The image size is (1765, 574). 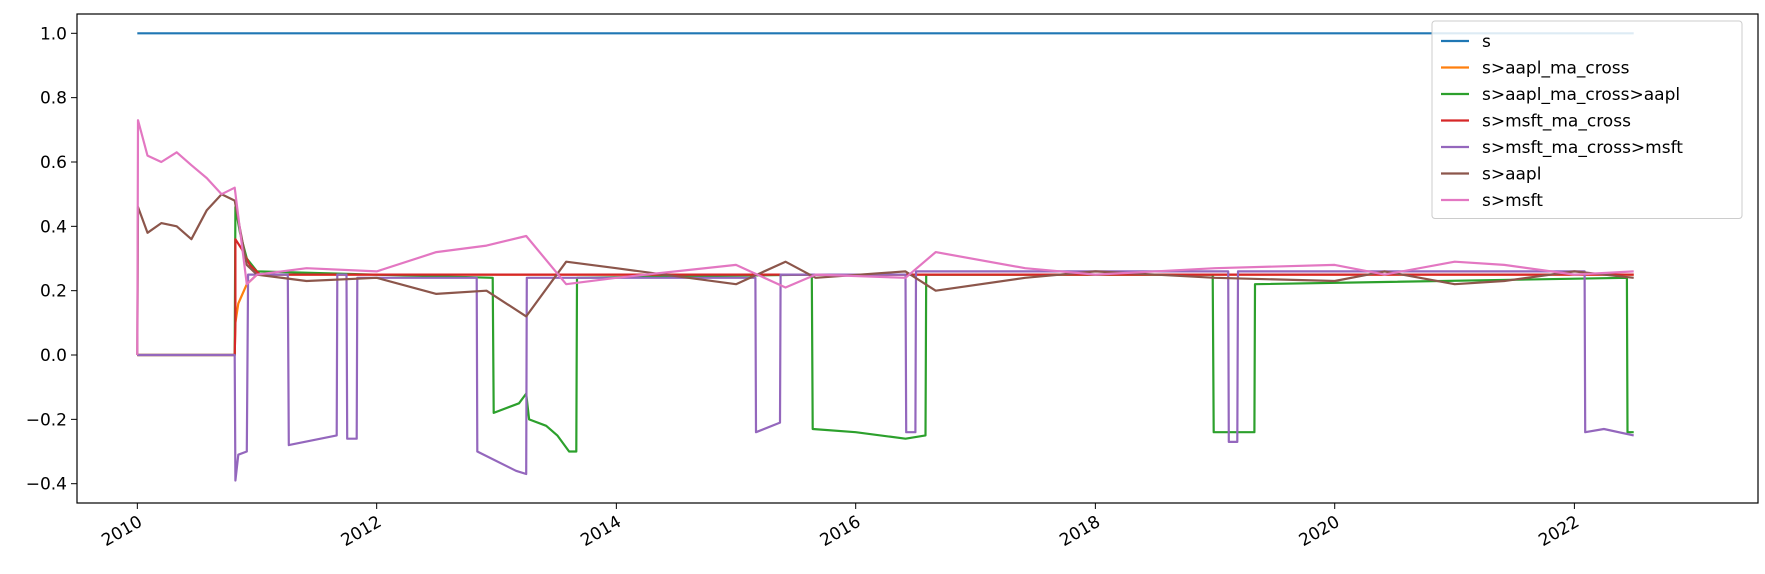 What do you see at coordinates (1486, 42) in the screenshot?
I see `legend-label: s` at bounding box center [1486, 42].